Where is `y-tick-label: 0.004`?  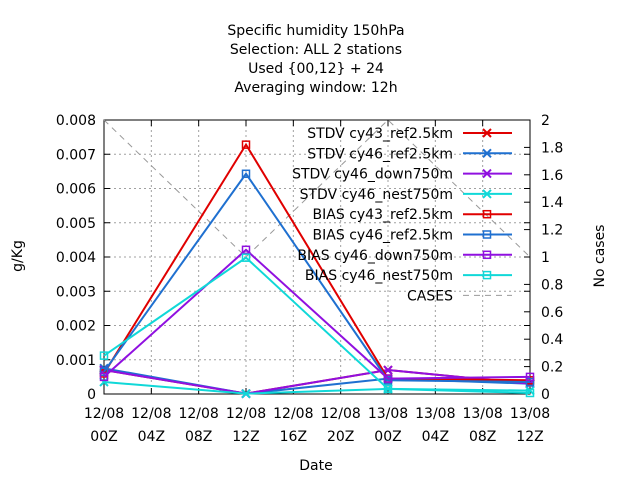
y-tick-label: 0.004 is located at coordinates (76, 258).